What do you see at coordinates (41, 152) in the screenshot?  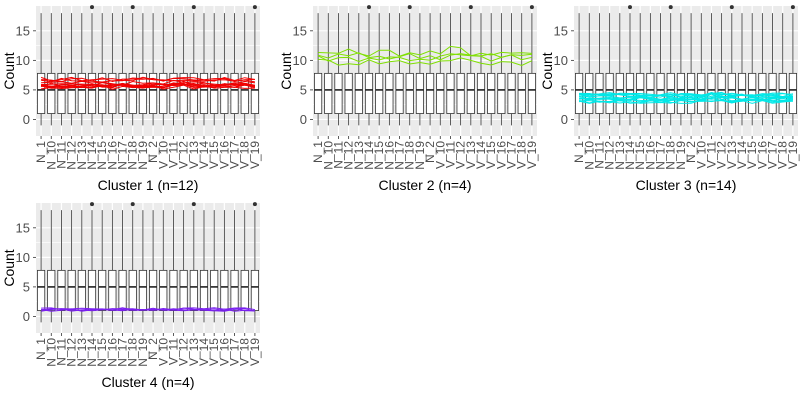 I see `x-tick-label: N_1` at bounding box center [41, 152].